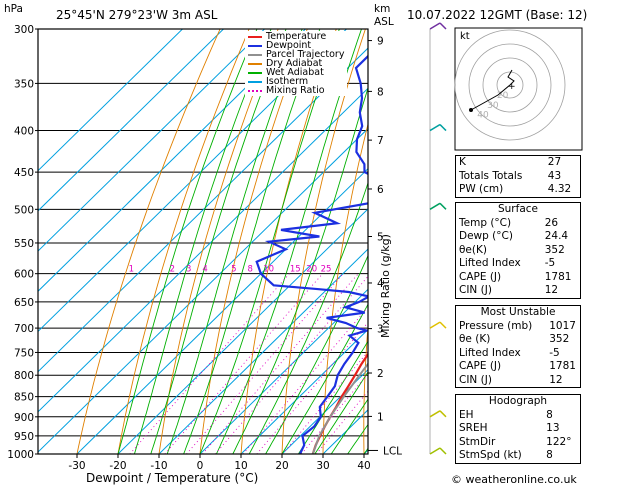 The image size is (629, 486). Describe the element at coordinates (553, 428) in the screenshot. I see `index-value: 13` at that location.